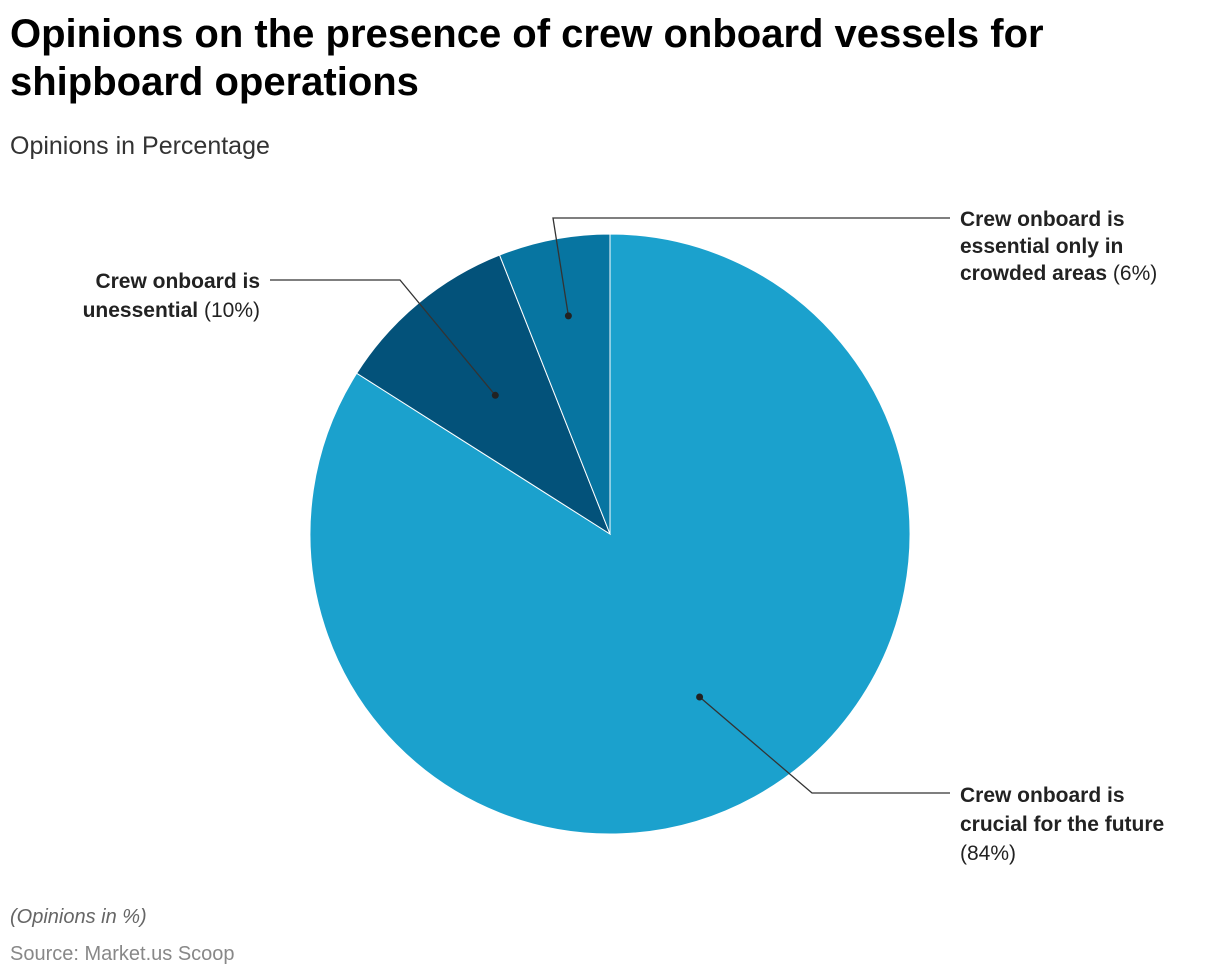  What do you see at coordinates (140, 146) in the screenshot?
I see `chart-subtitle: Opinions in Percentage` at bounding box center [140, 146].